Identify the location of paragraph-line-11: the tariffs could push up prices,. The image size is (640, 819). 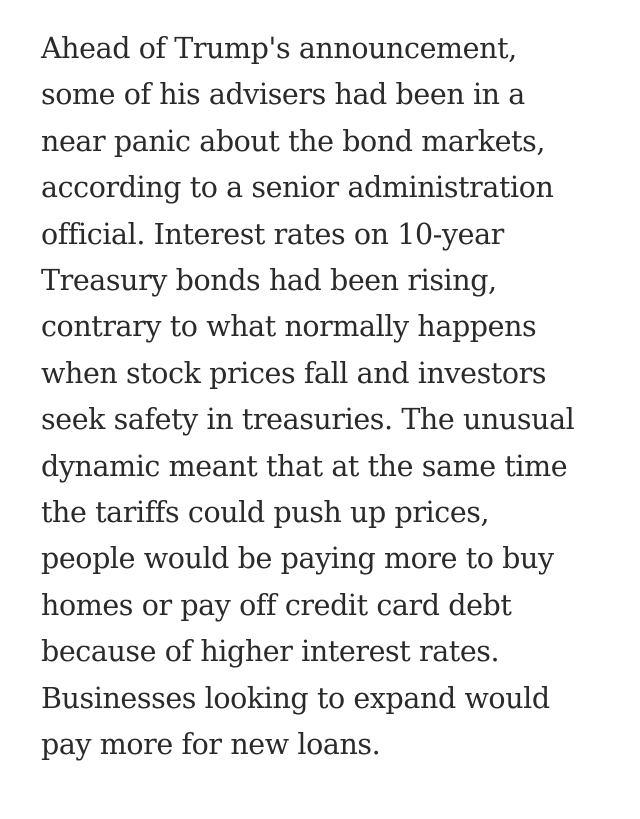
(265, 513).